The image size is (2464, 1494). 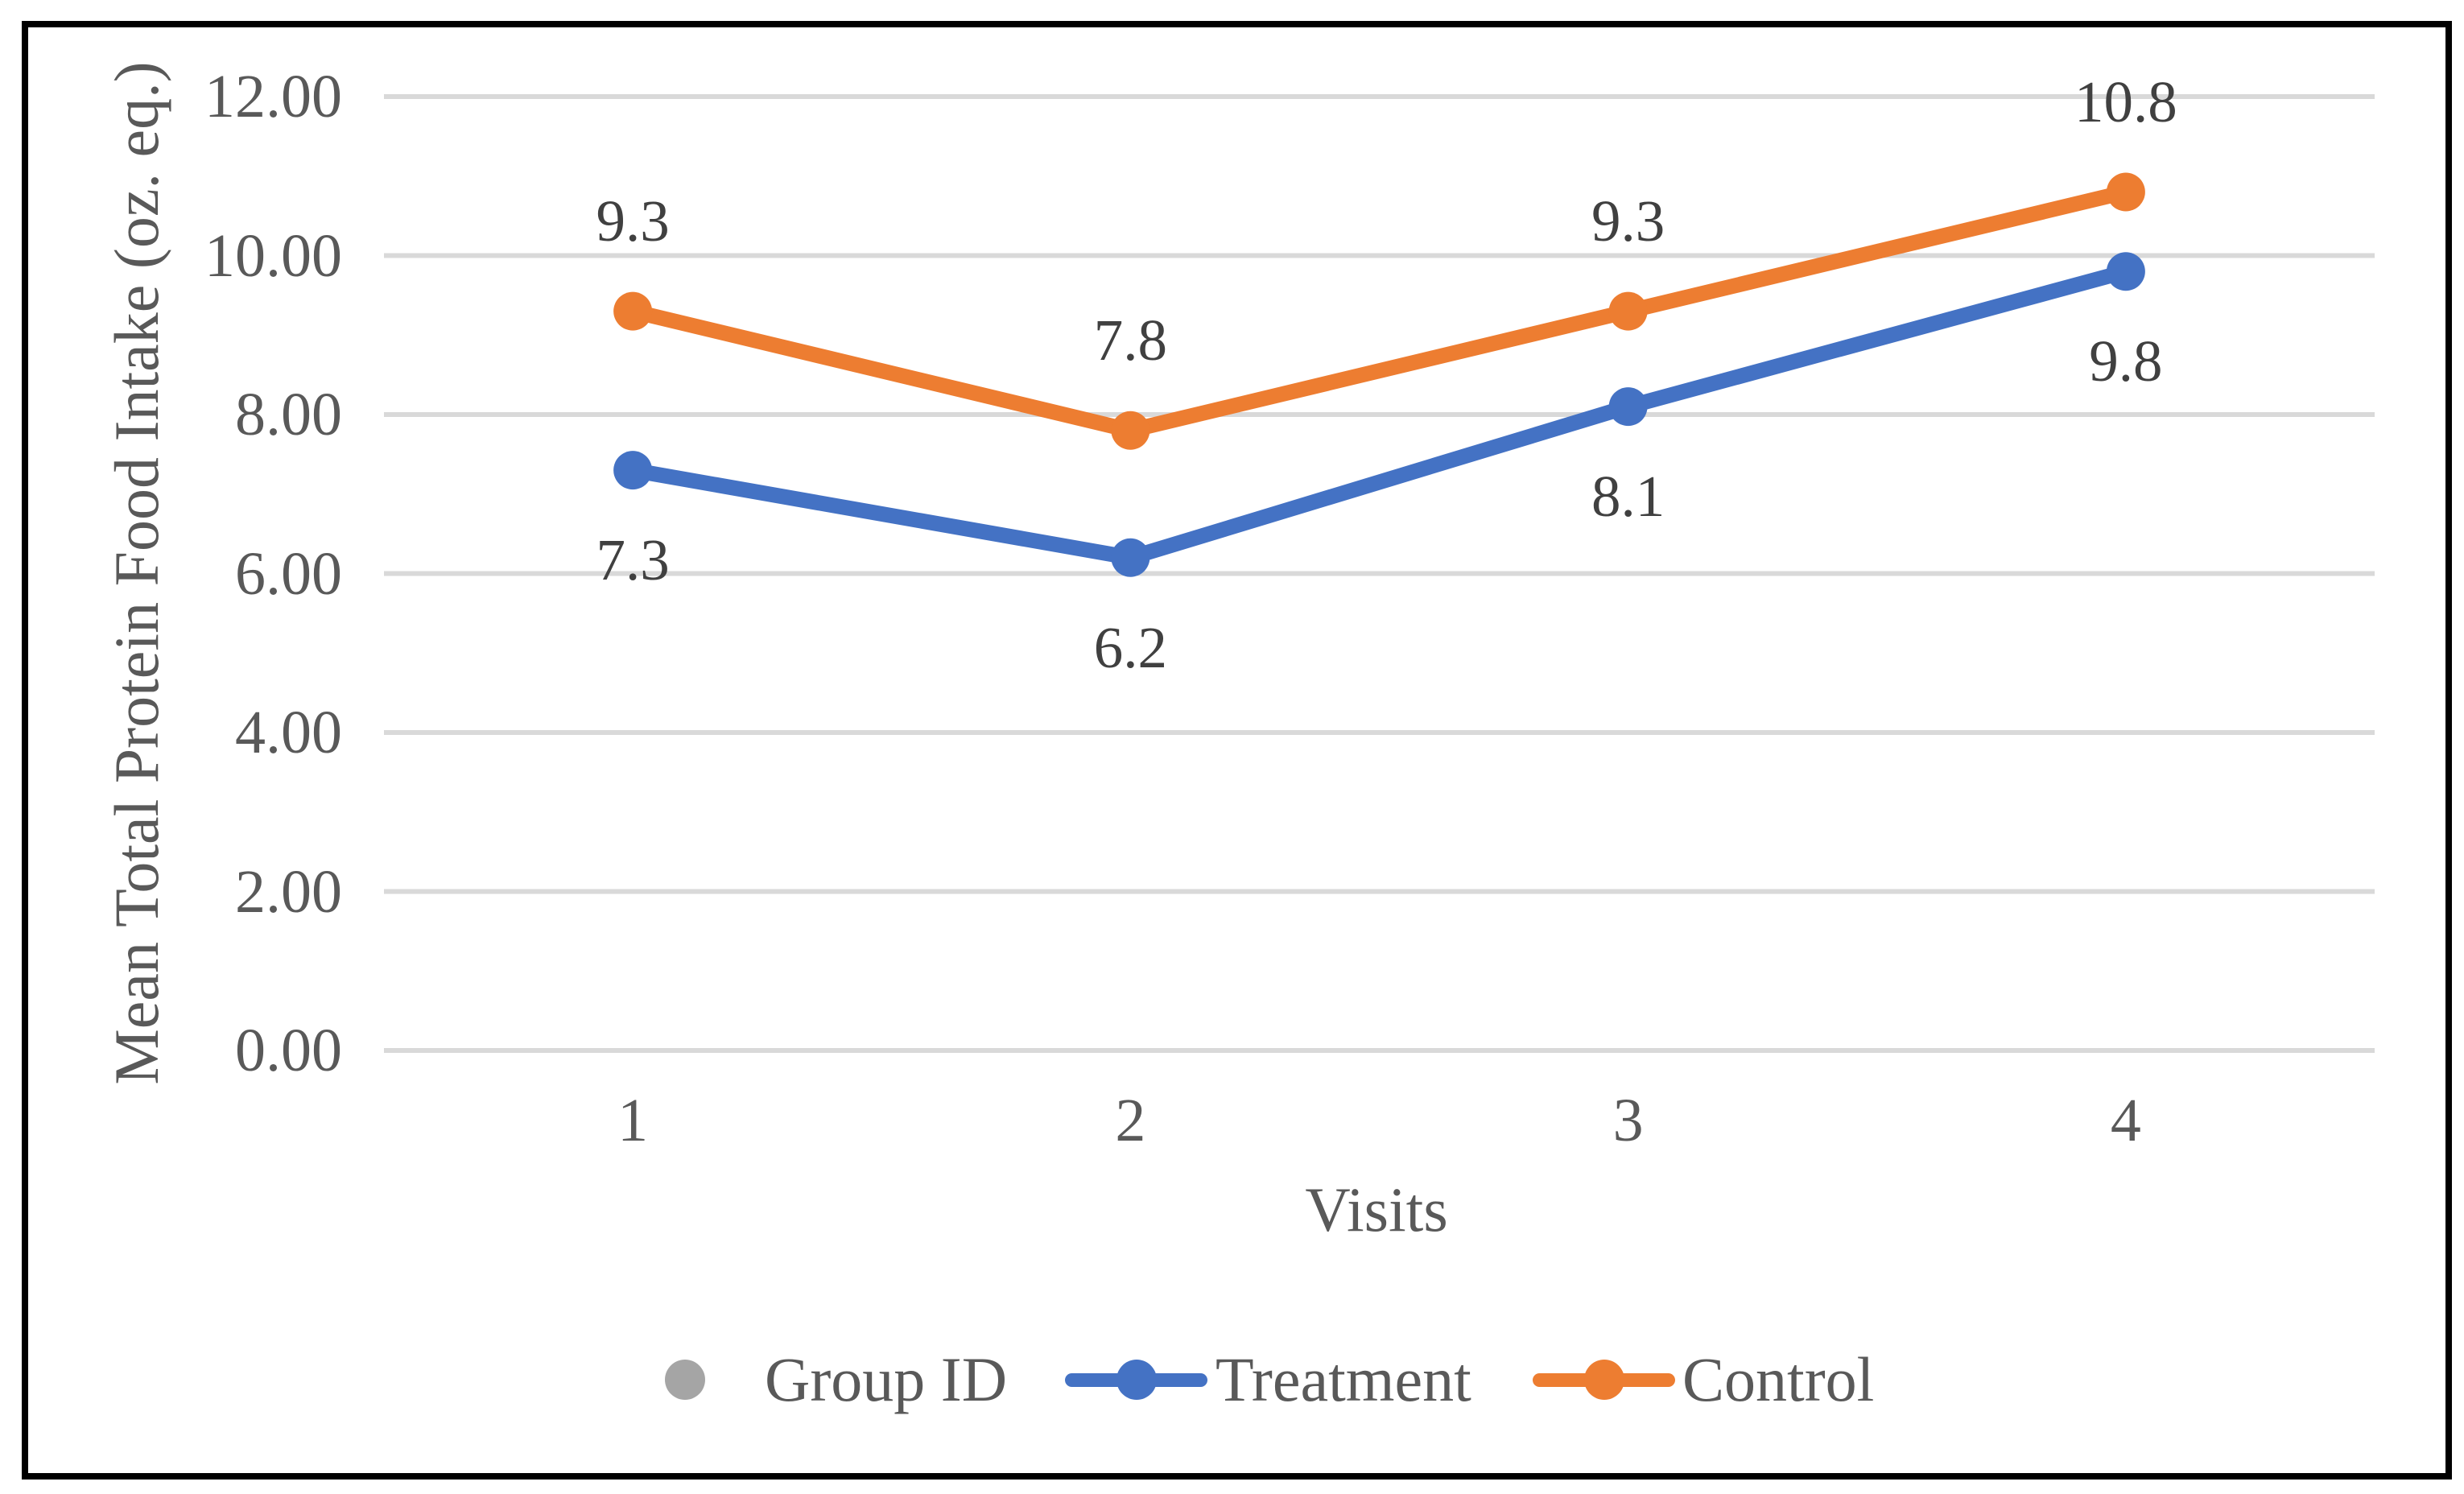 I want to click on data-label-treatment-1: 7.3, so click(x=633, y=560).